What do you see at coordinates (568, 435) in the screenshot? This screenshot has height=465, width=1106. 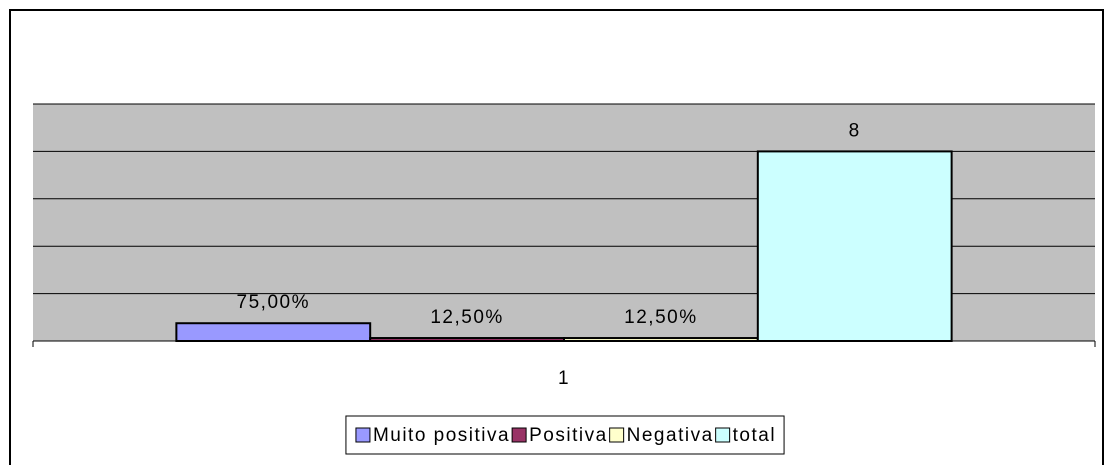 I see `legend-label: Positiva` at bounding box center [568, 435].